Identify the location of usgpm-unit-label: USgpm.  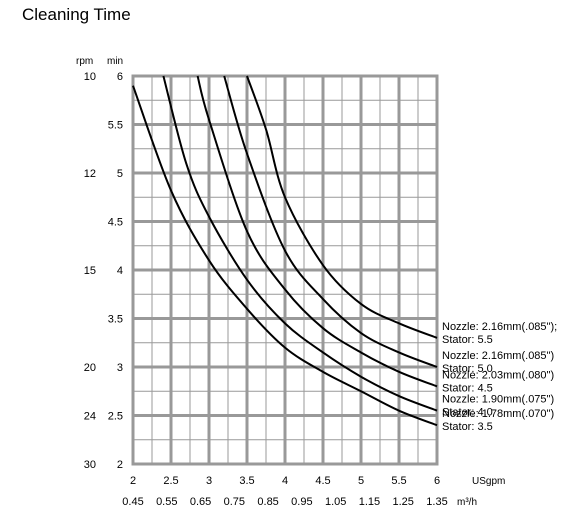
(488, 481).